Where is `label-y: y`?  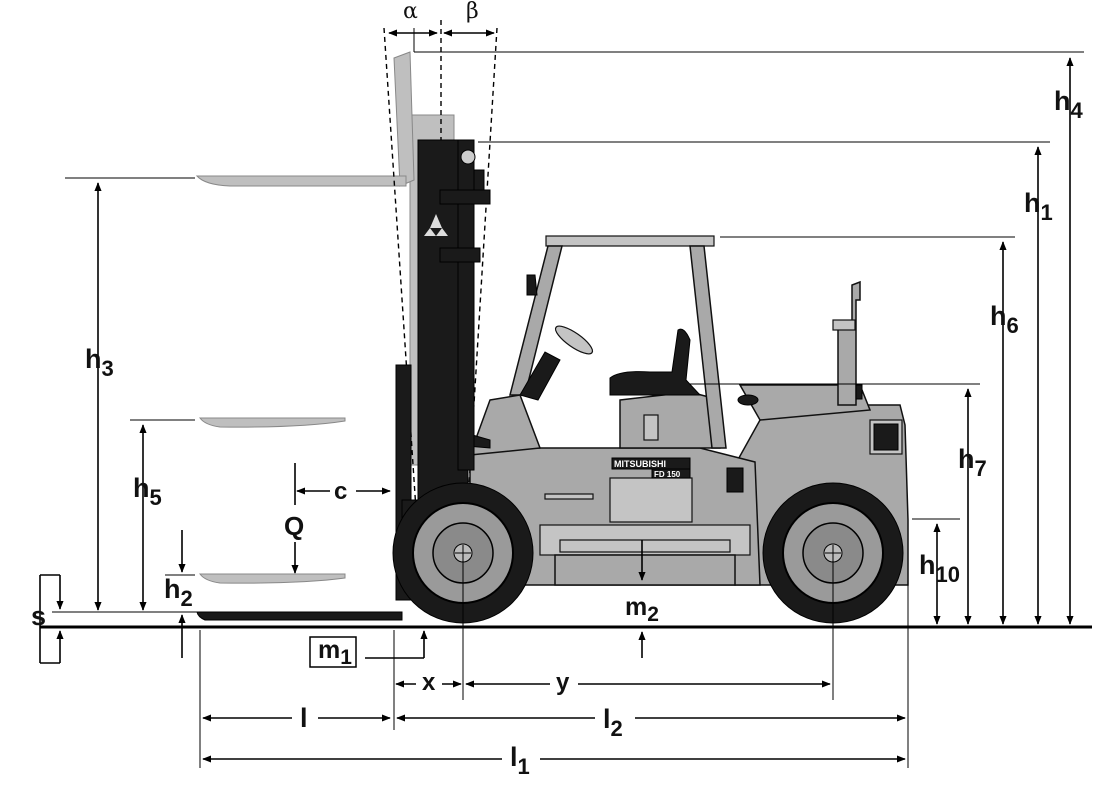 label-y: y is located at coordinates (563, 682).